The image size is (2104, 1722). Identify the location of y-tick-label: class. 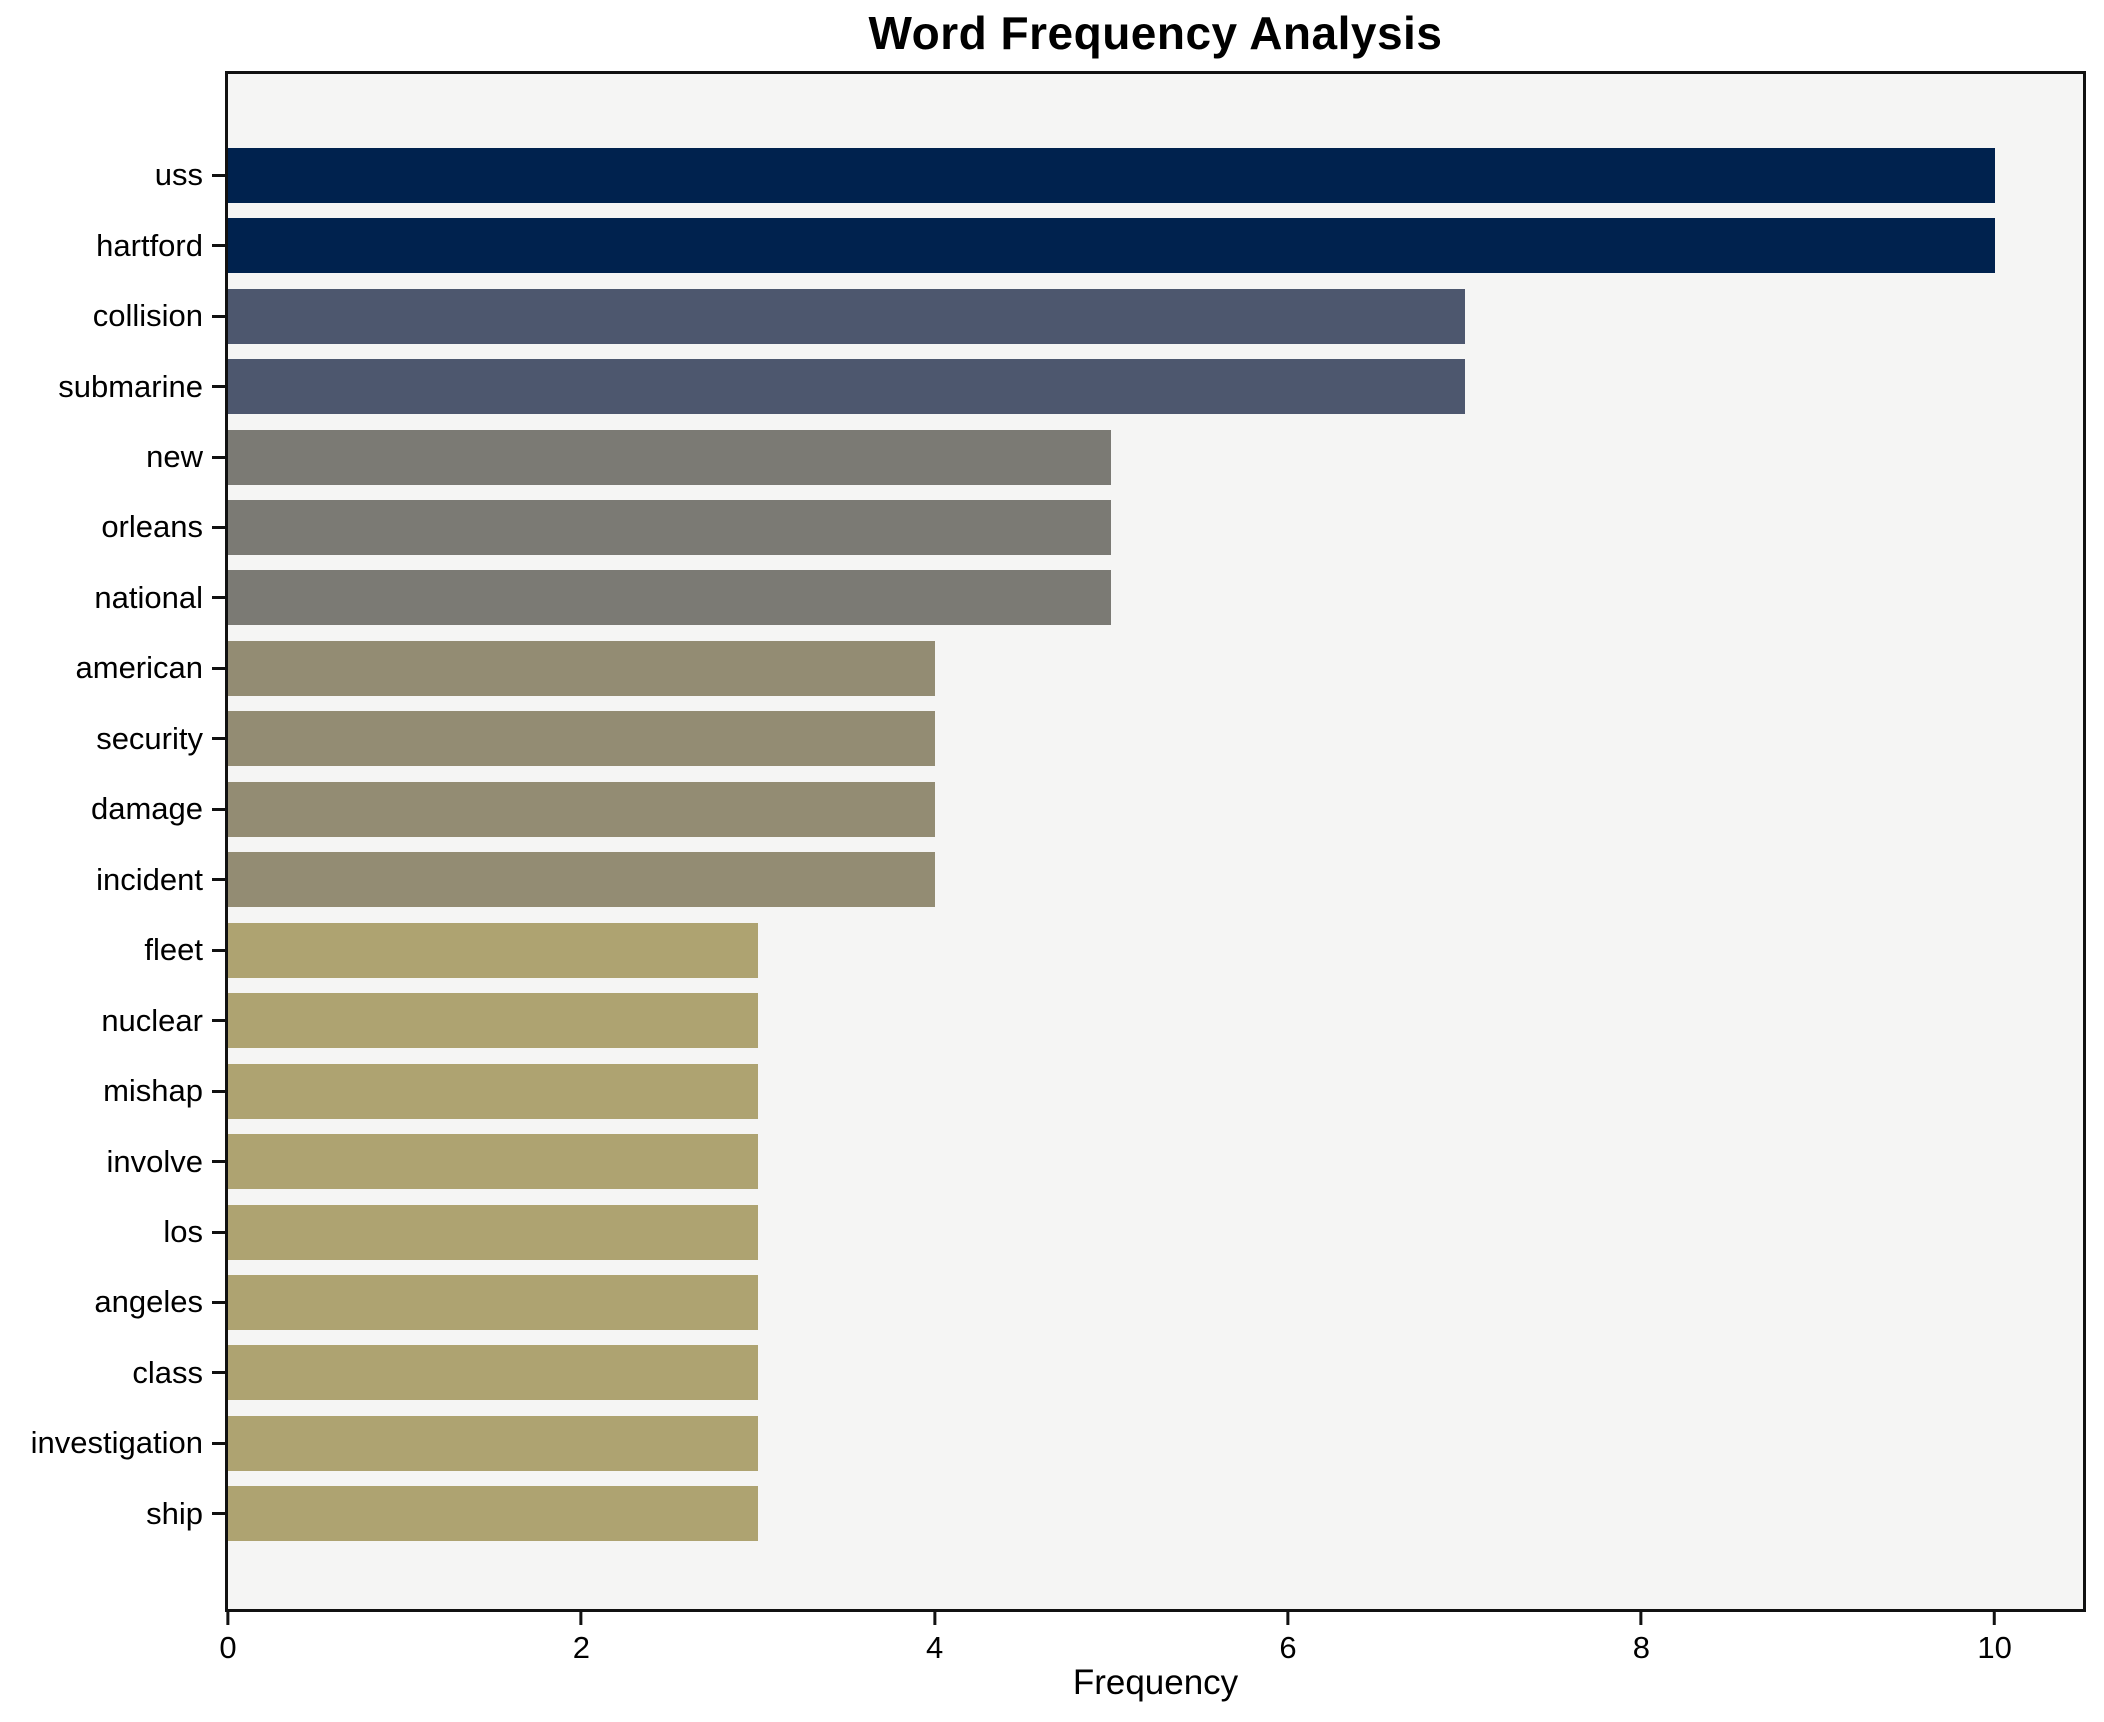
(167, 1372).